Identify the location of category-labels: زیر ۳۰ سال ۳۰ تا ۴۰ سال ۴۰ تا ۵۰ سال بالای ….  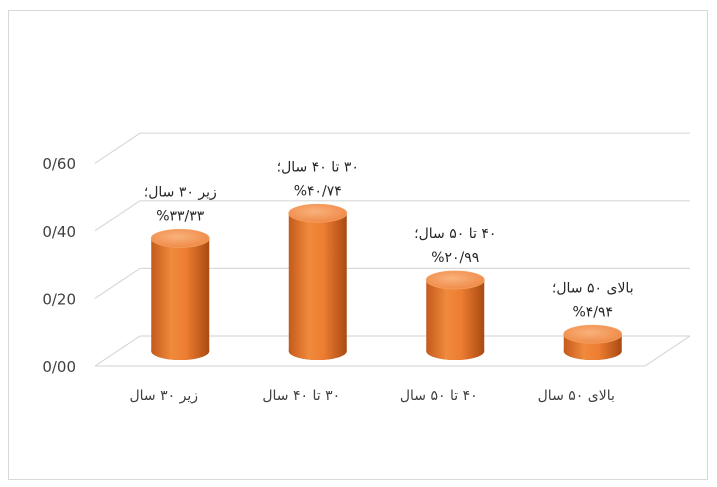
(371, 396).